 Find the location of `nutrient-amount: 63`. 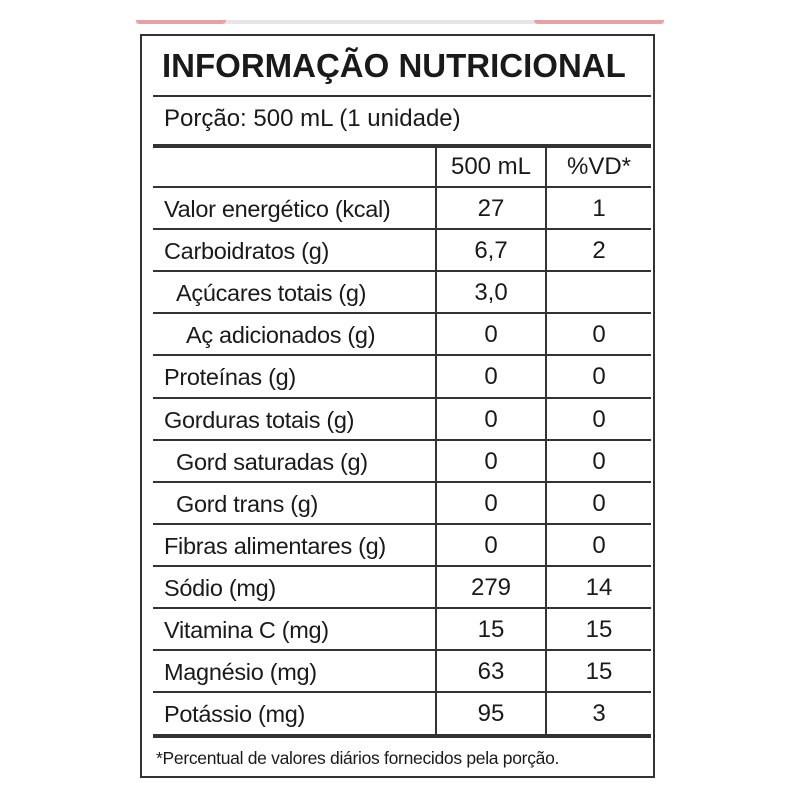

nutrient-amount: 63 is located at coordinates (491, 672).